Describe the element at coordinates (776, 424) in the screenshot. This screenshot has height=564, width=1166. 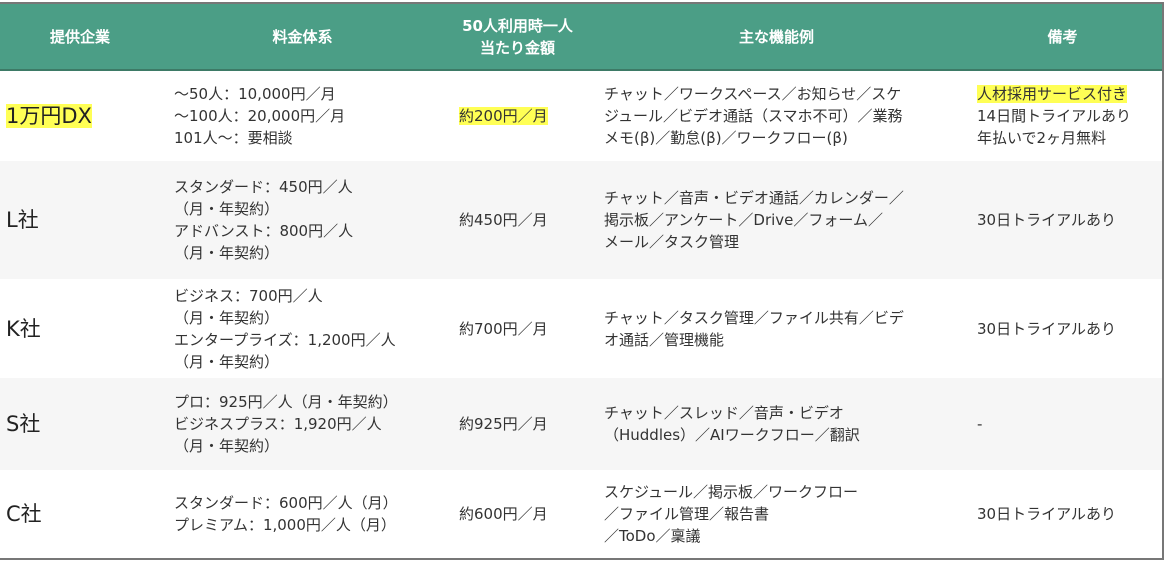
I see `features-cell: チャット／スレッド／音声・ビデオ （Huddles）／AIワークフロー／翻訳` at that location.